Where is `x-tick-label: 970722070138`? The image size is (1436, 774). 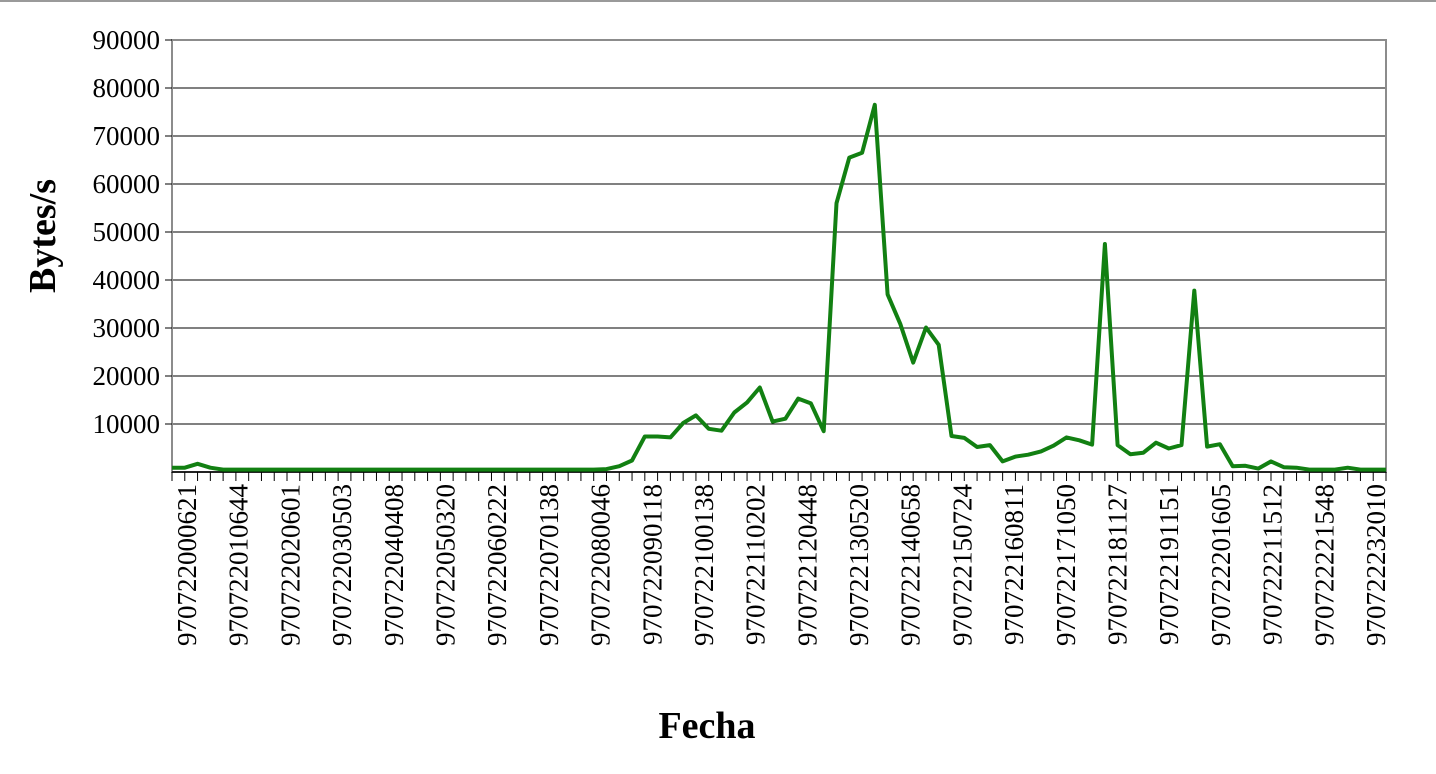
x-tick-label: 970722070138 is located at coordinates (549, 565).